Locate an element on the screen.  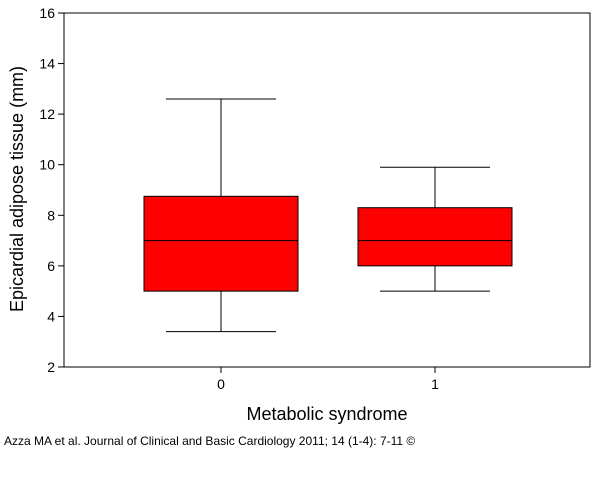
y-tick-label: 2 is located at coordinates (51, 367).